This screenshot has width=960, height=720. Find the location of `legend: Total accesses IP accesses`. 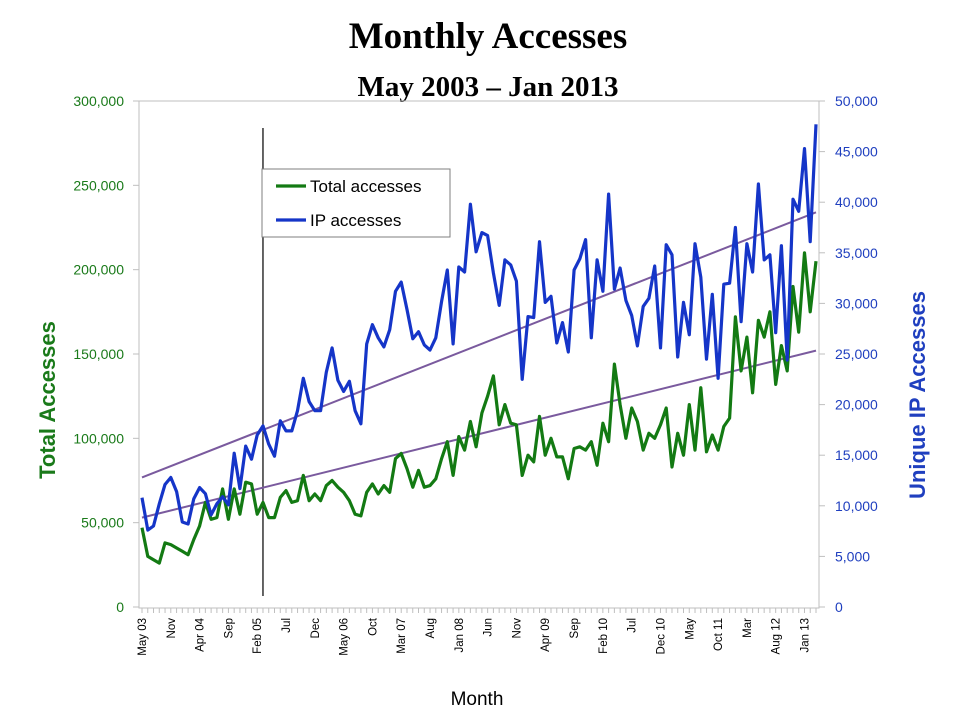

legend: Total accesses IP accesses is located at coordinates (356, 203).